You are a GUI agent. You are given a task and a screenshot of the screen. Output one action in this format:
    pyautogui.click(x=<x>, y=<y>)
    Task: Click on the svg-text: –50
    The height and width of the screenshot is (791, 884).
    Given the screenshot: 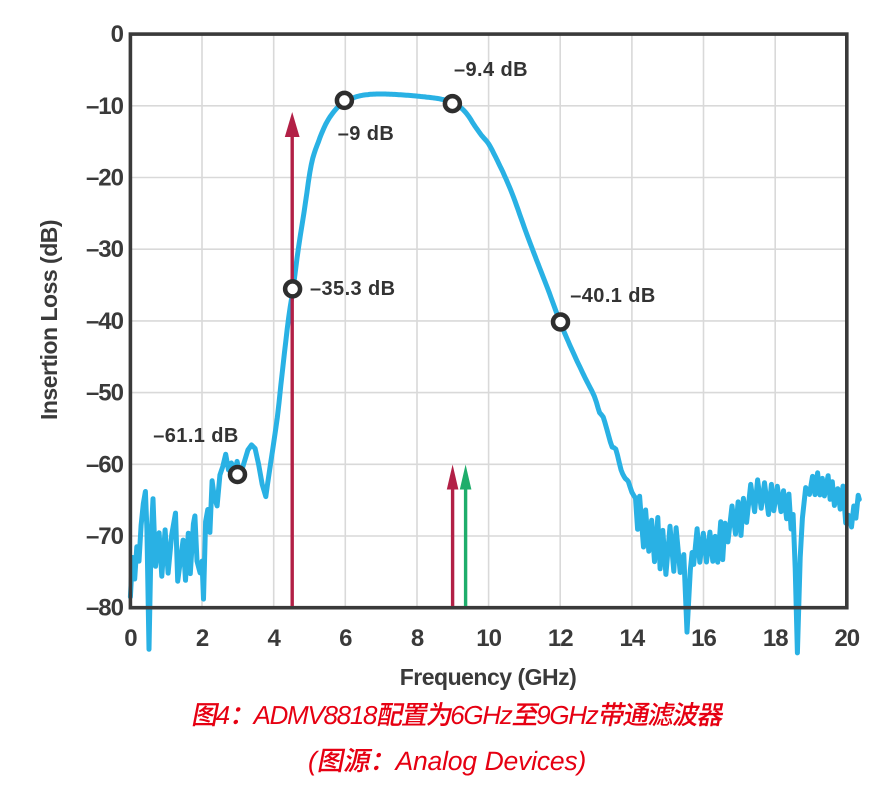 What is the action you would take?
    pyautogui.click(x=105, y=393)
    